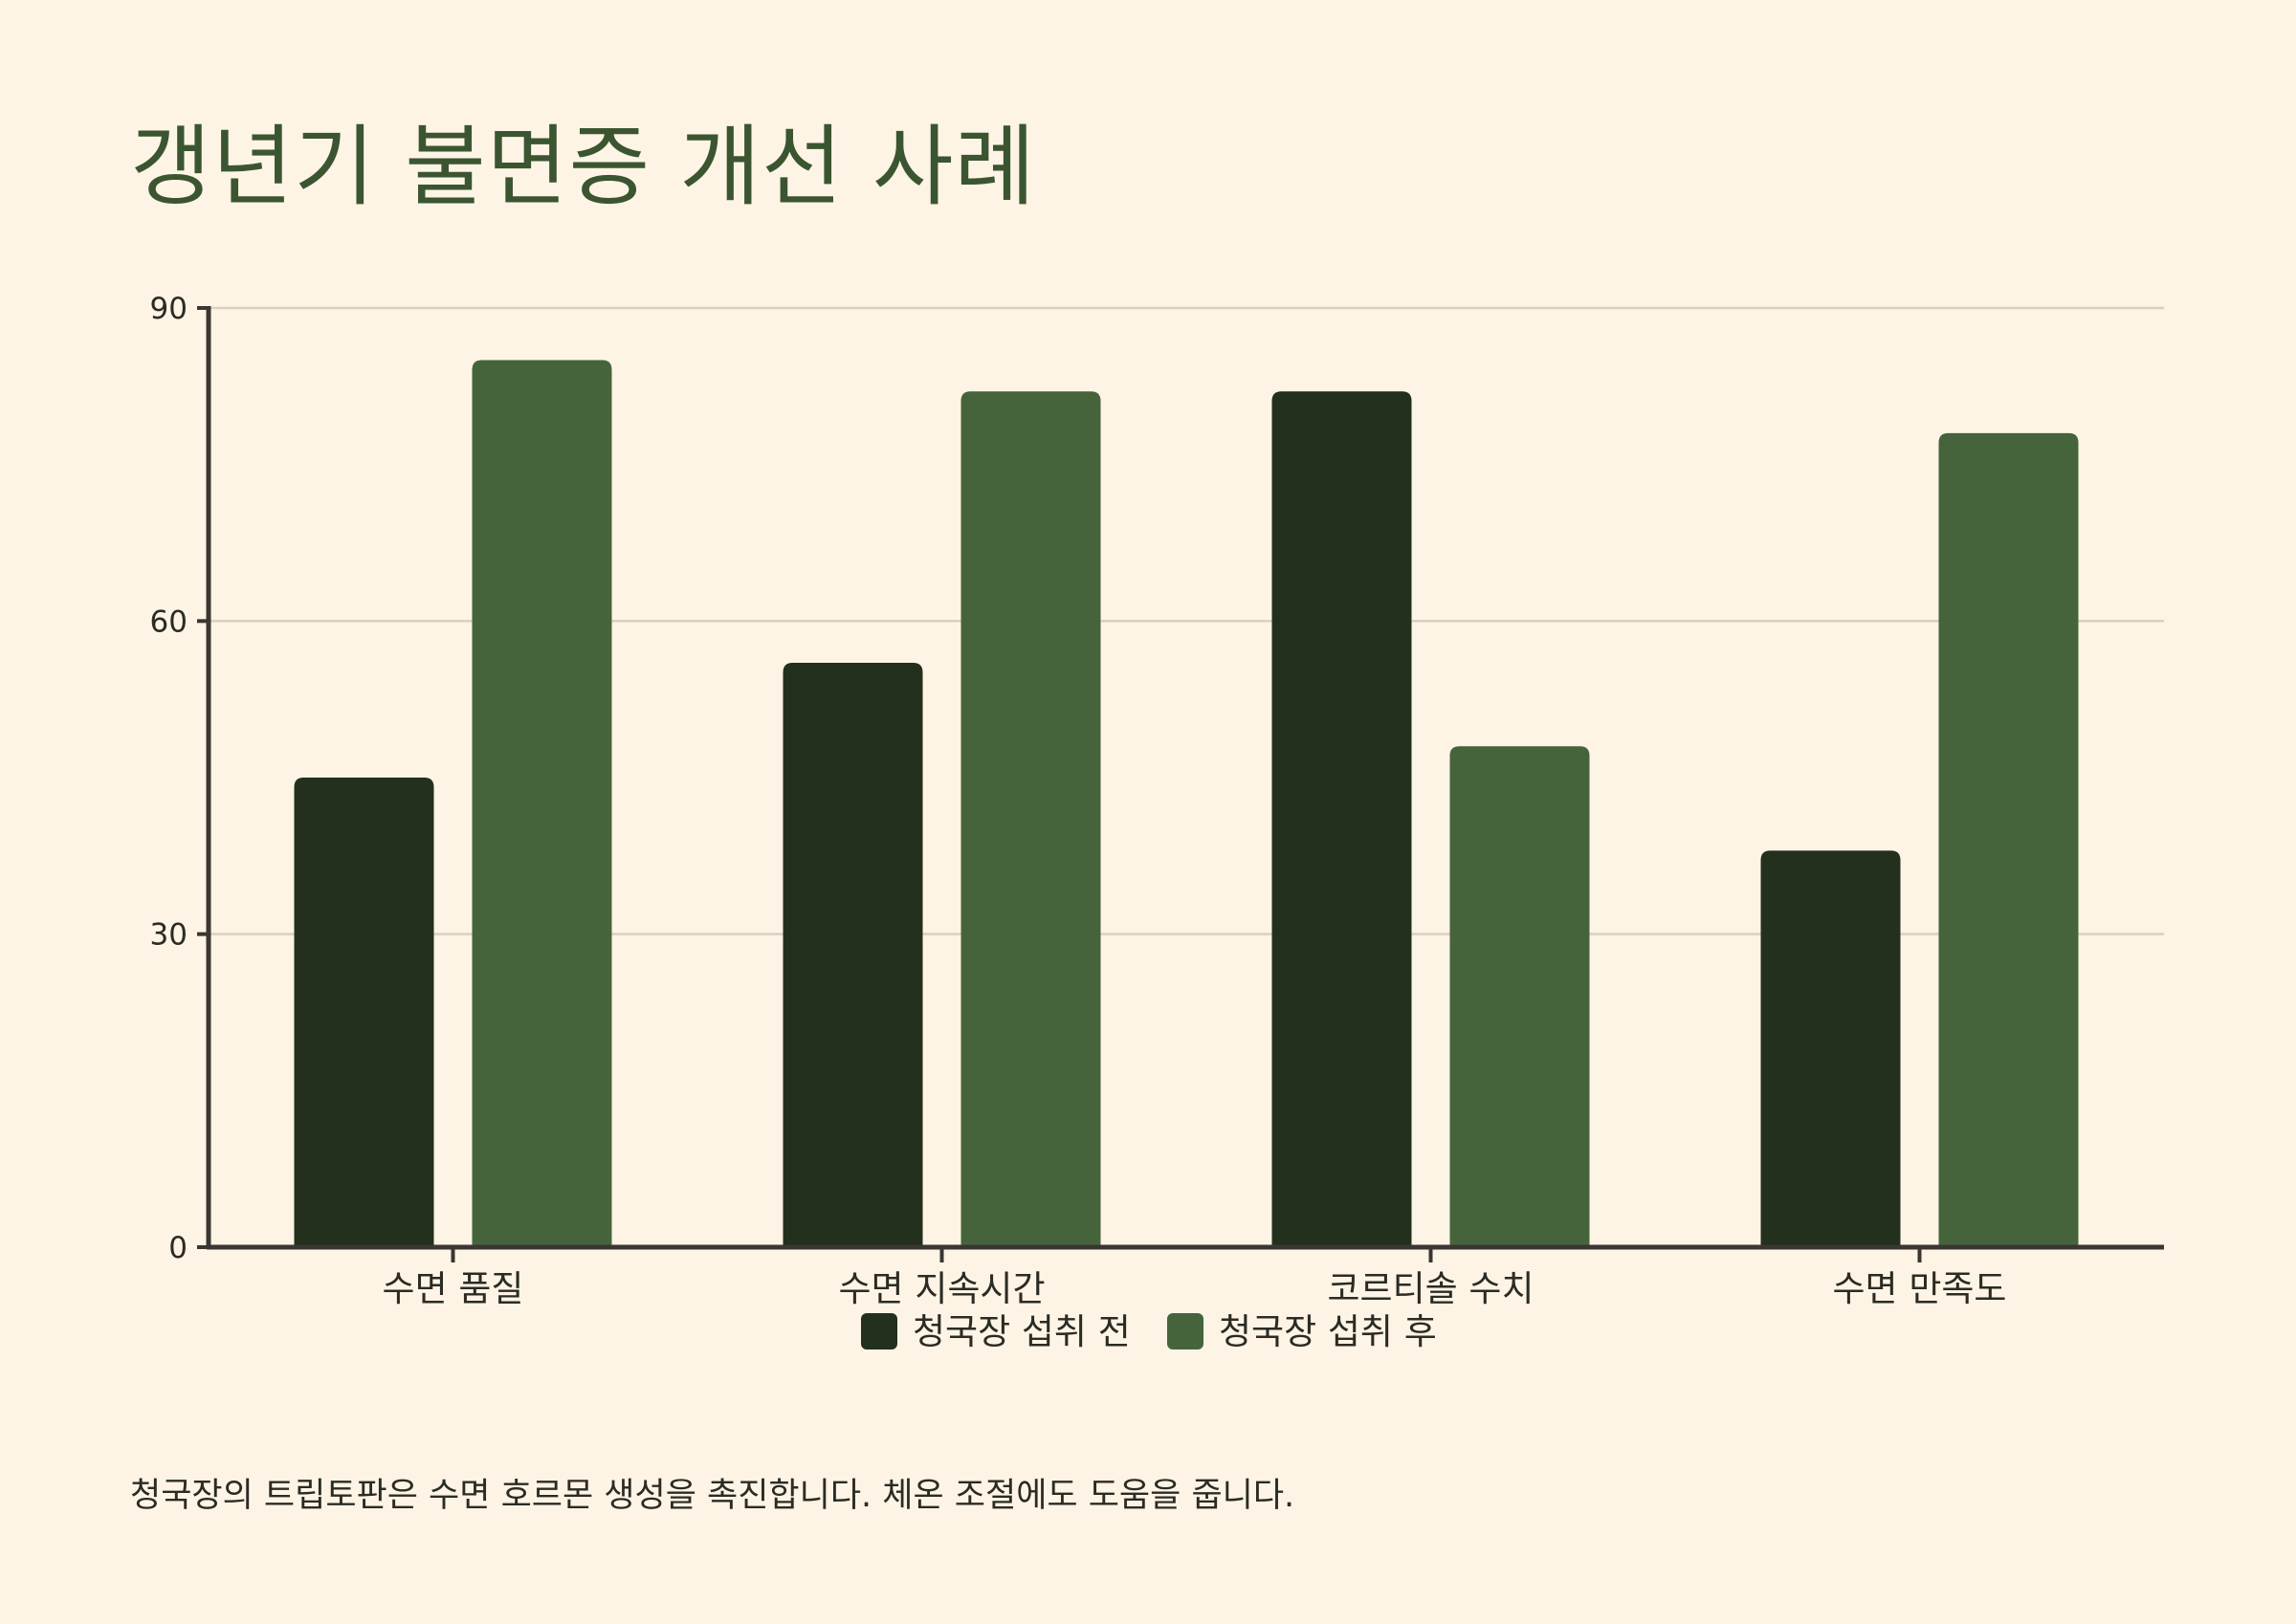 This screenshot has width=2296, height=1624. I want to click on y-tick-label: 30, so click(169, 936).